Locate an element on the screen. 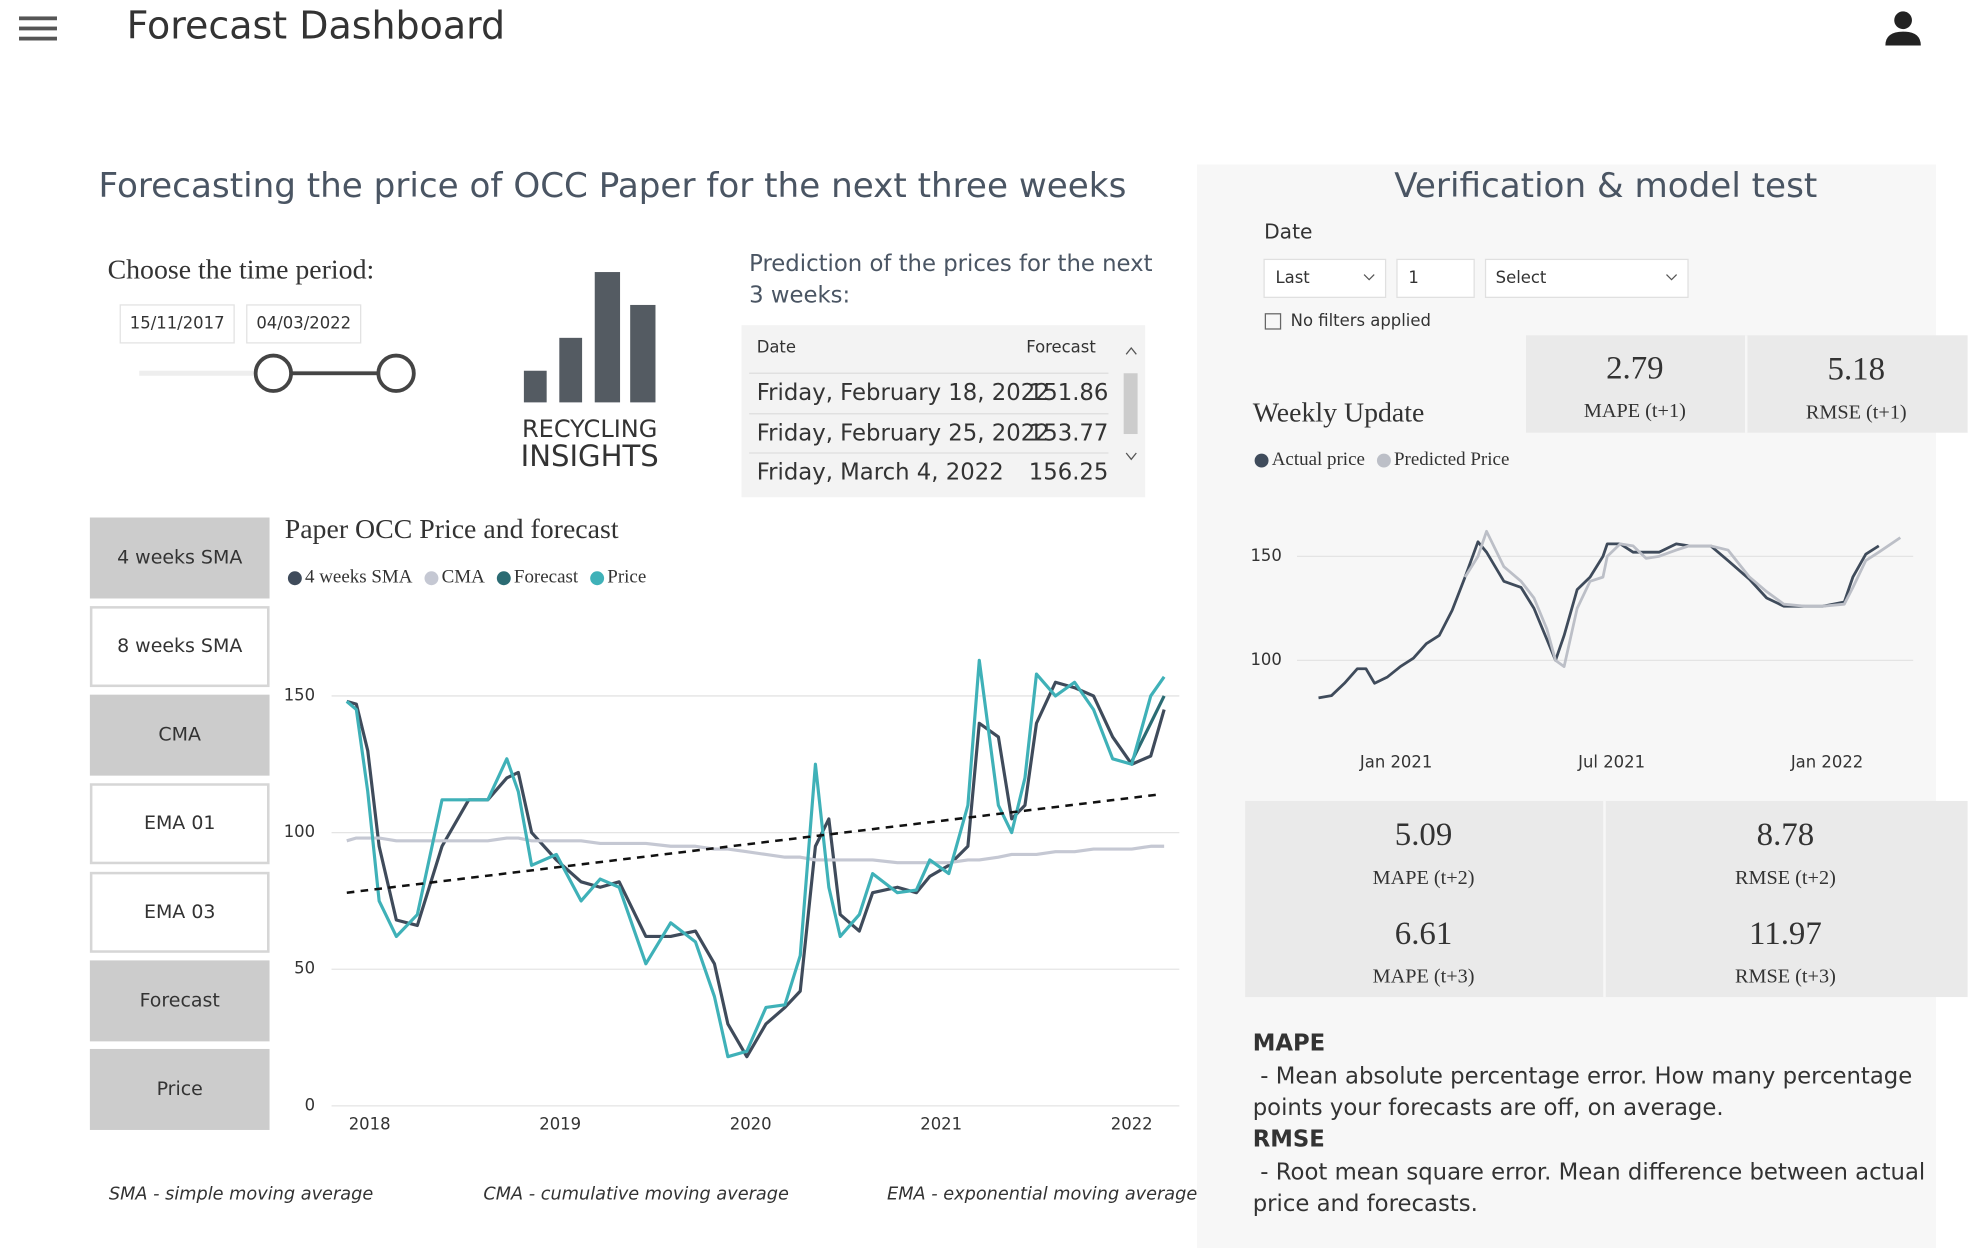 The image size is (1974, 1248). start-date-box is located at coordinates (177, 324).